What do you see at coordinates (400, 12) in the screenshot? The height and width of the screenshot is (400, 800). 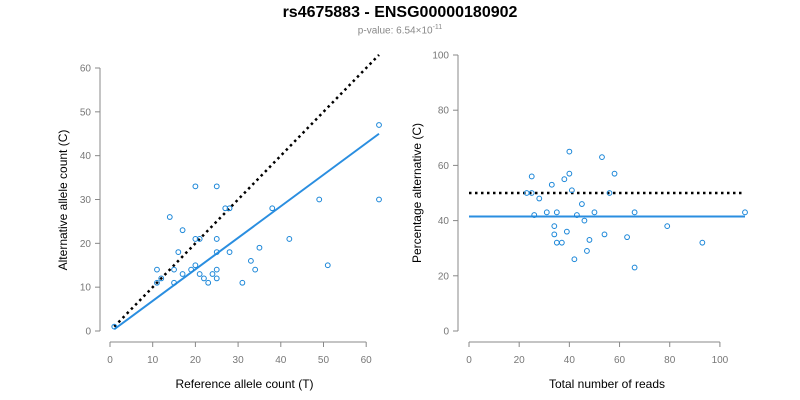 I see `chart-title: rs4675883 - ENSG00000180902` at bounding box center [400, 12].